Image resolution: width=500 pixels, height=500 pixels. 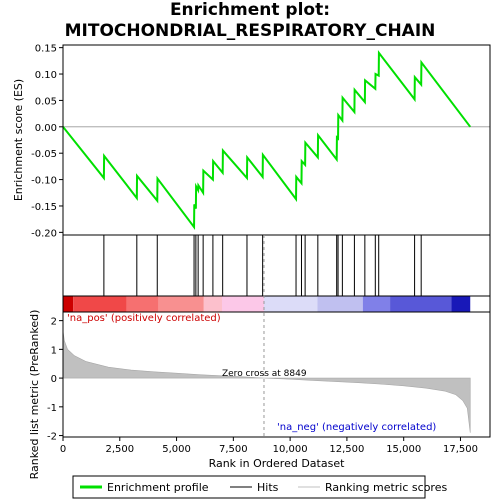 What do you see at coordinates (144, 318) in the screenshot?
I see `pos-correlated-label: 'na_pos' (positively correlated)` at bounding box center [144, 318].